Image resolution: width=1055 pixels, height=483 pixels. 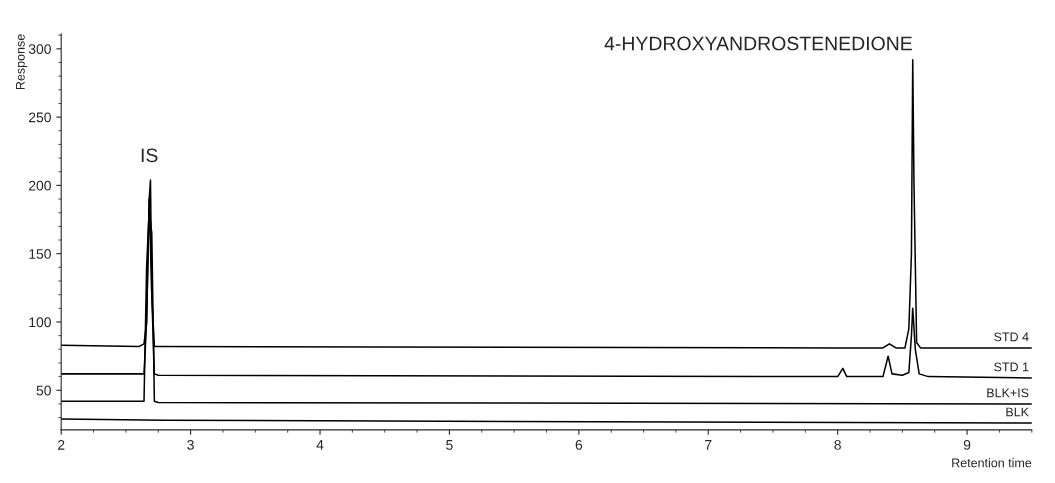 I want to click on x-tick-label: 7, so click(x=708, y=445).